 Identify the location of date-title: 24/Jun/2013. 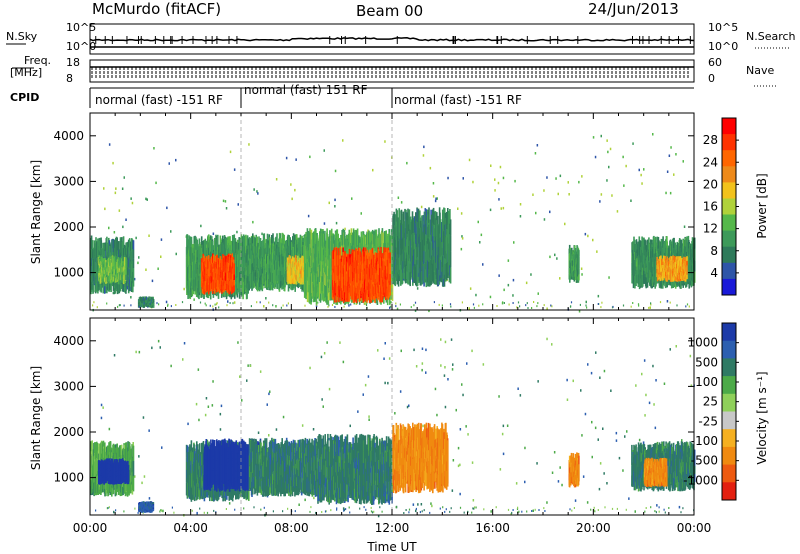
(633, 9).